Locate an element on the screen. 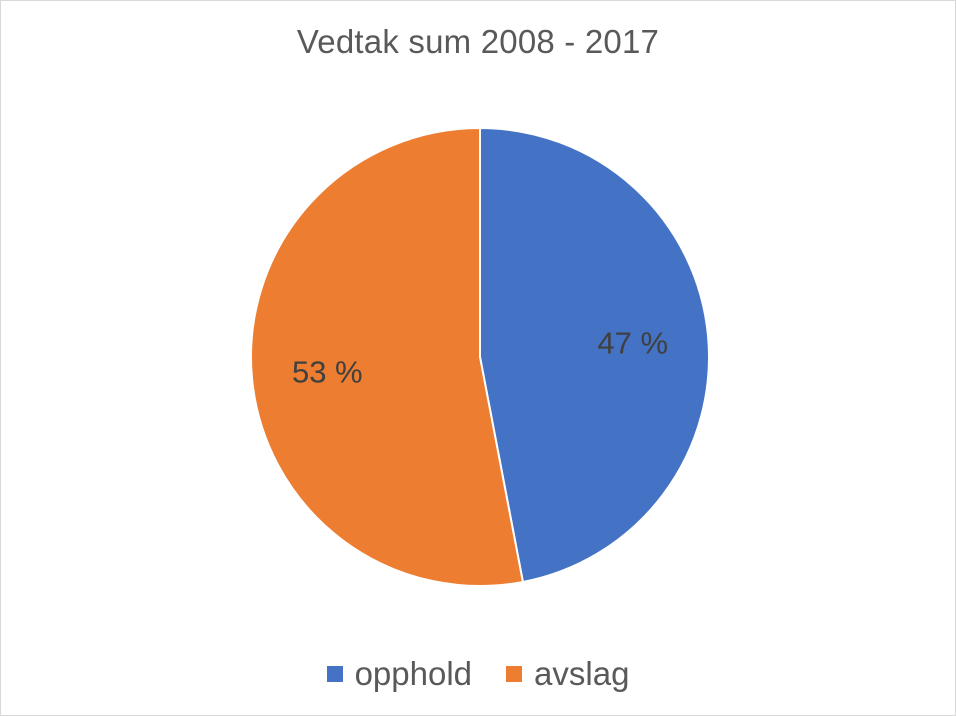  legend-item-avslag: avslag is located at coordinates (567, 674).